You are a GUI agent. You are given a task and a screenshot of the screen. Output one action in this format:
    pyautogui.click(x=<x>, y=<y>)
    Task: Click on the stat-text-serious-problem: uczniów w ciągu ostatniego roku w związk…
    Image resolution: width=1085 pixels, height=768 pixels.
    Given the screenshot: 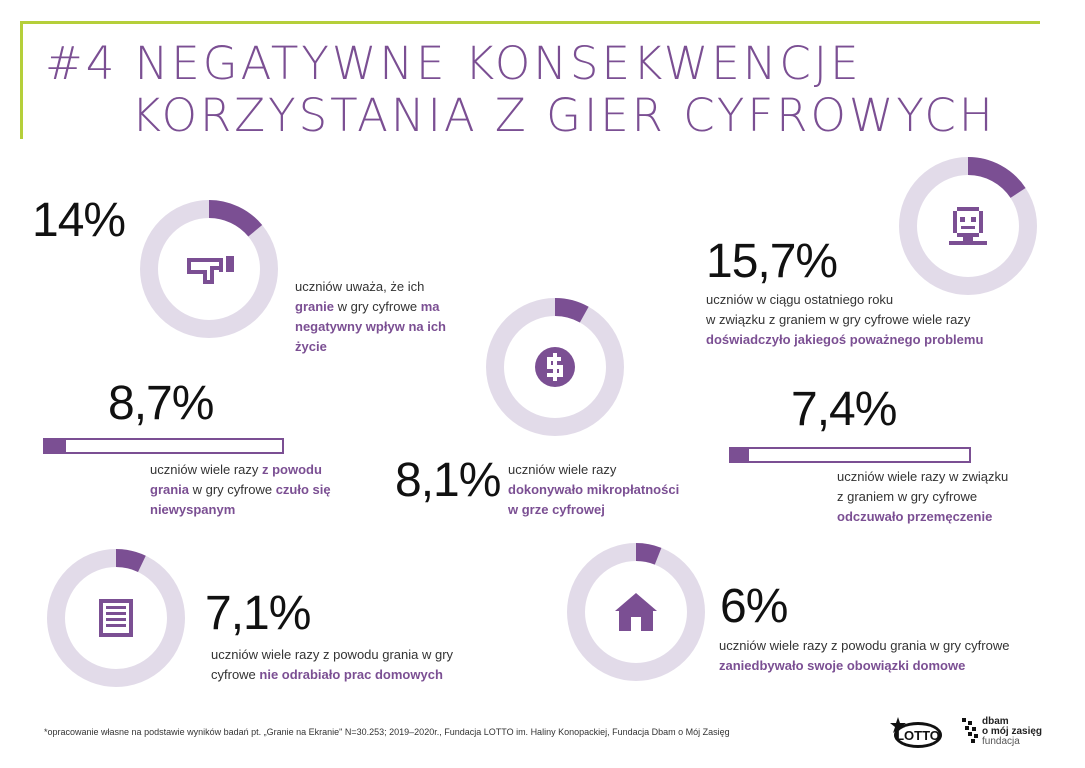 What is the action you would take?
    pyautogui.click(x=876, y=320)
    